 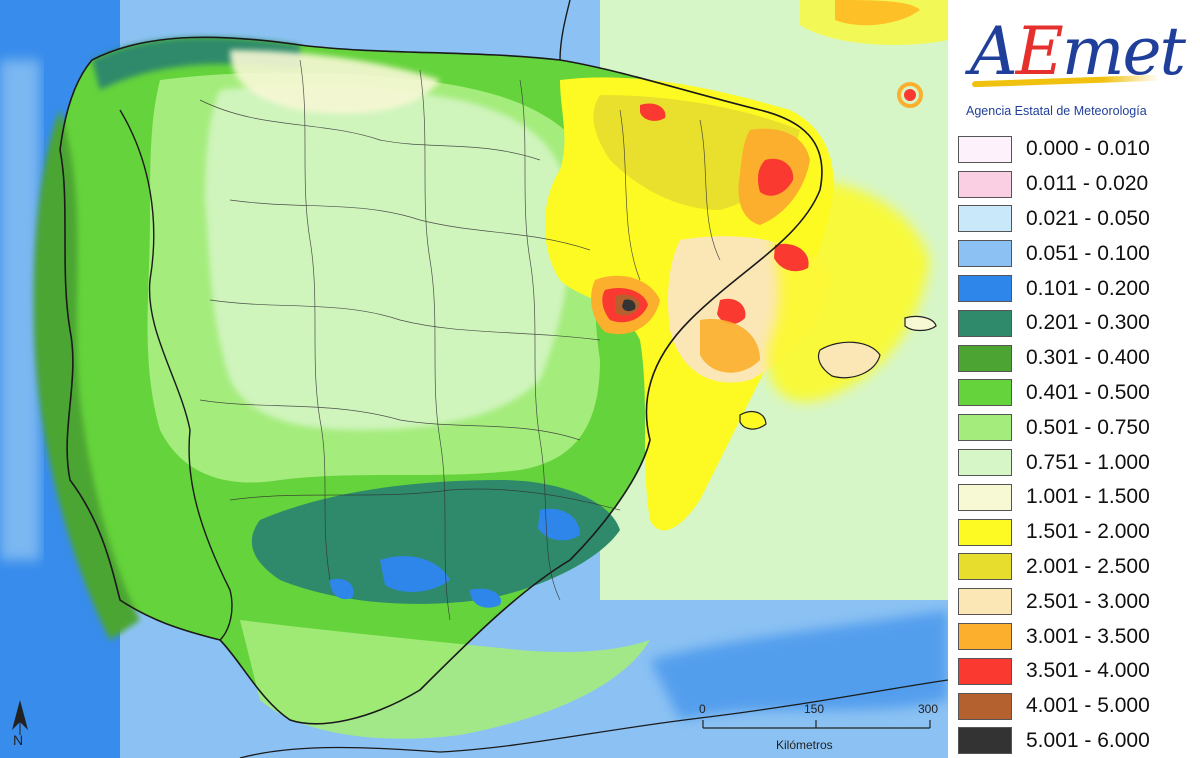 I want to click on logo-subtitle: Agencia Estatal de Meteorología, so click(x=1056, y=111).